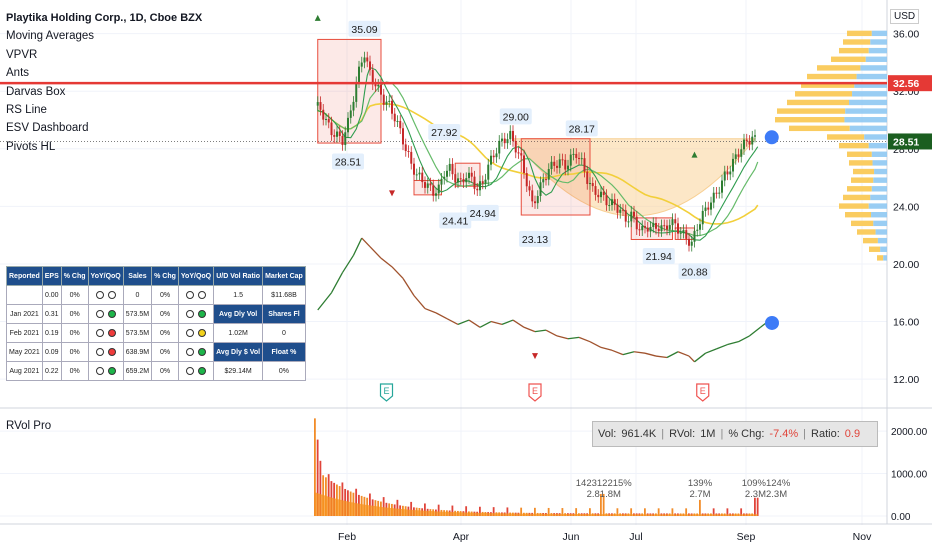  I want to click on indicator-pivots-hl: Pivots HL, so click(31, 146).